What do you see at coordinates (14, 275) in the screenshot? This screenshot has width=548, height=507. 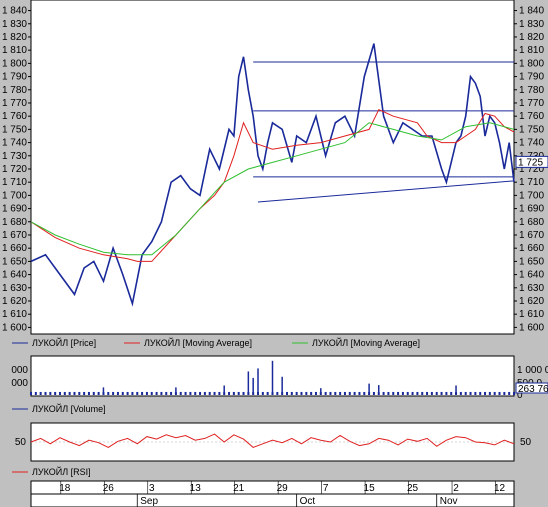 I see `price-left-tick-label: 1 640` at bounding box center [14, 275].